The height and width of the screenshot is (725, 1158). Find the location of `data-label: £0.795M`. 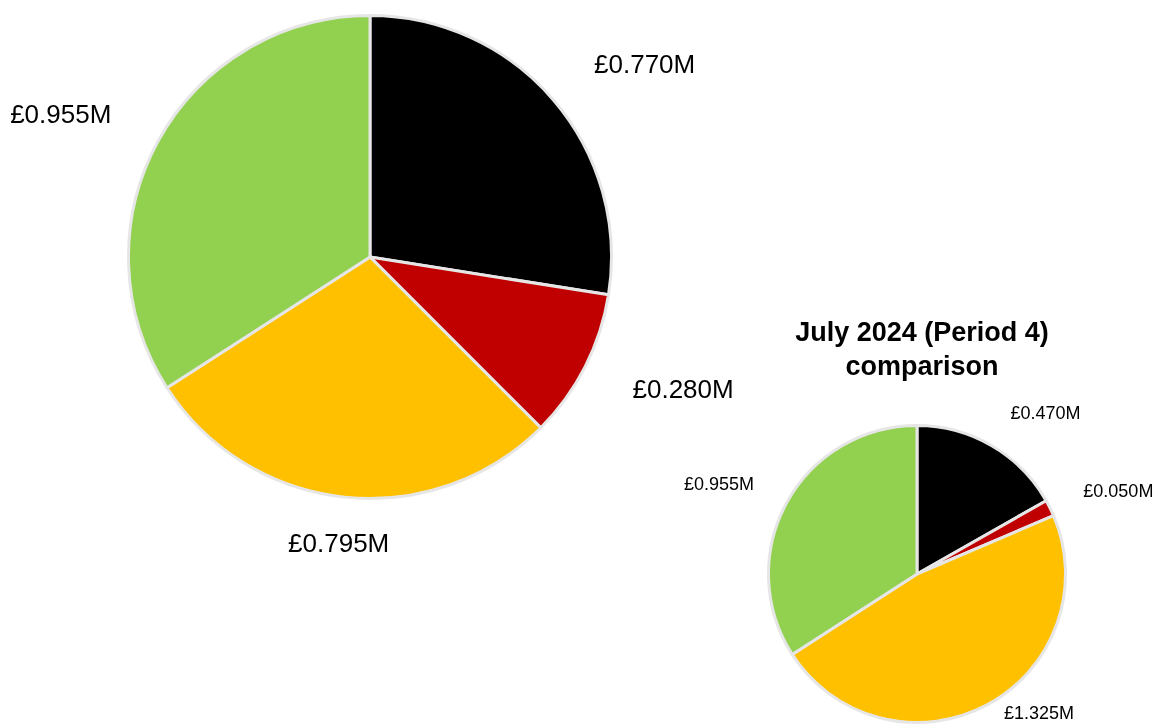

data-label: £0.795M is located at coordinates (339, 543).